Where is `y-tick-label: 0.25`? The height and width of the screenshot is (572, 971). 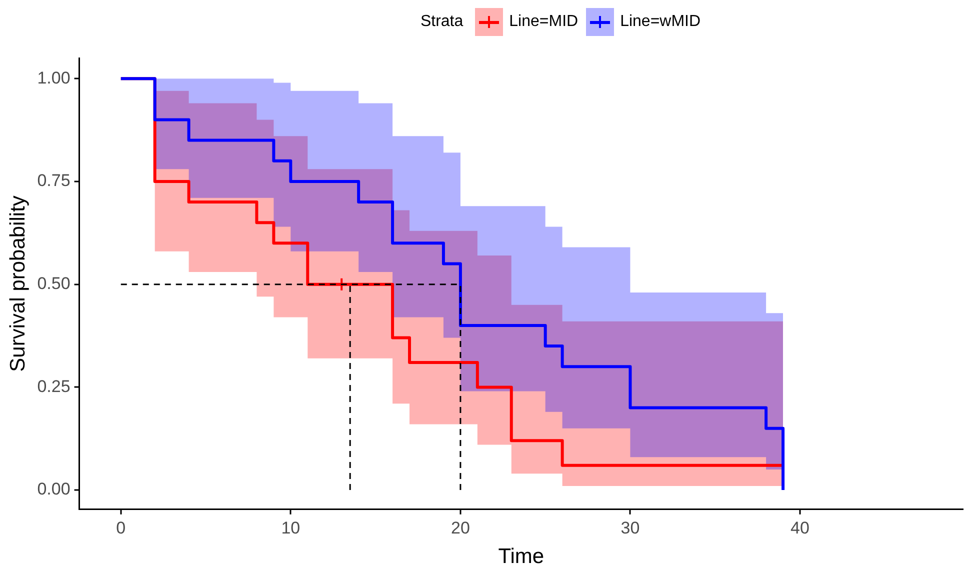 y-tick-label: 0.25 is located at coordinates (53, 386).